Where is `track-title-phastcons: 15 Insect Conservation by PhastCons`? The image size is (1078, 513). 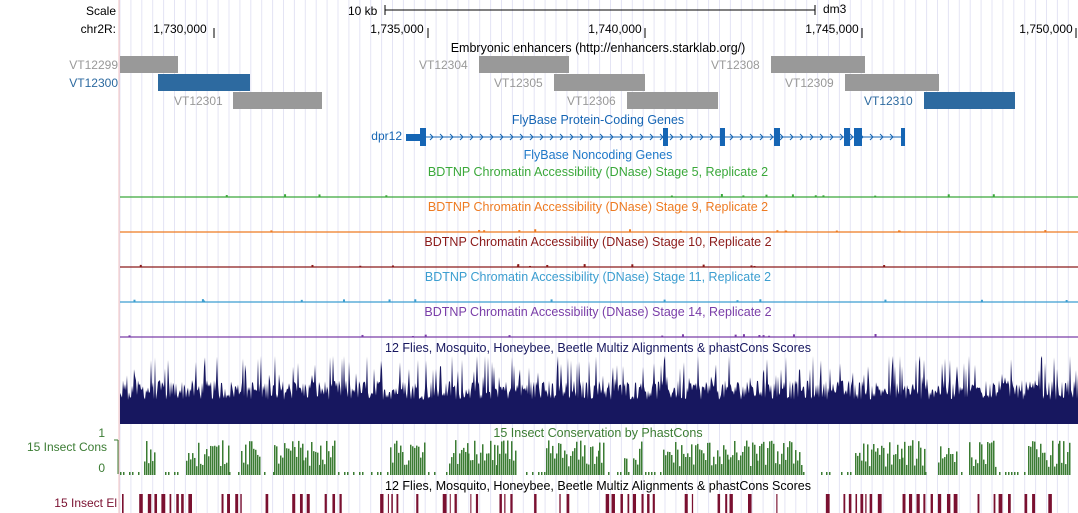
track-title-phastcons: 15 Insect Conservation by PhastCons is located at coordinates (598, 433).